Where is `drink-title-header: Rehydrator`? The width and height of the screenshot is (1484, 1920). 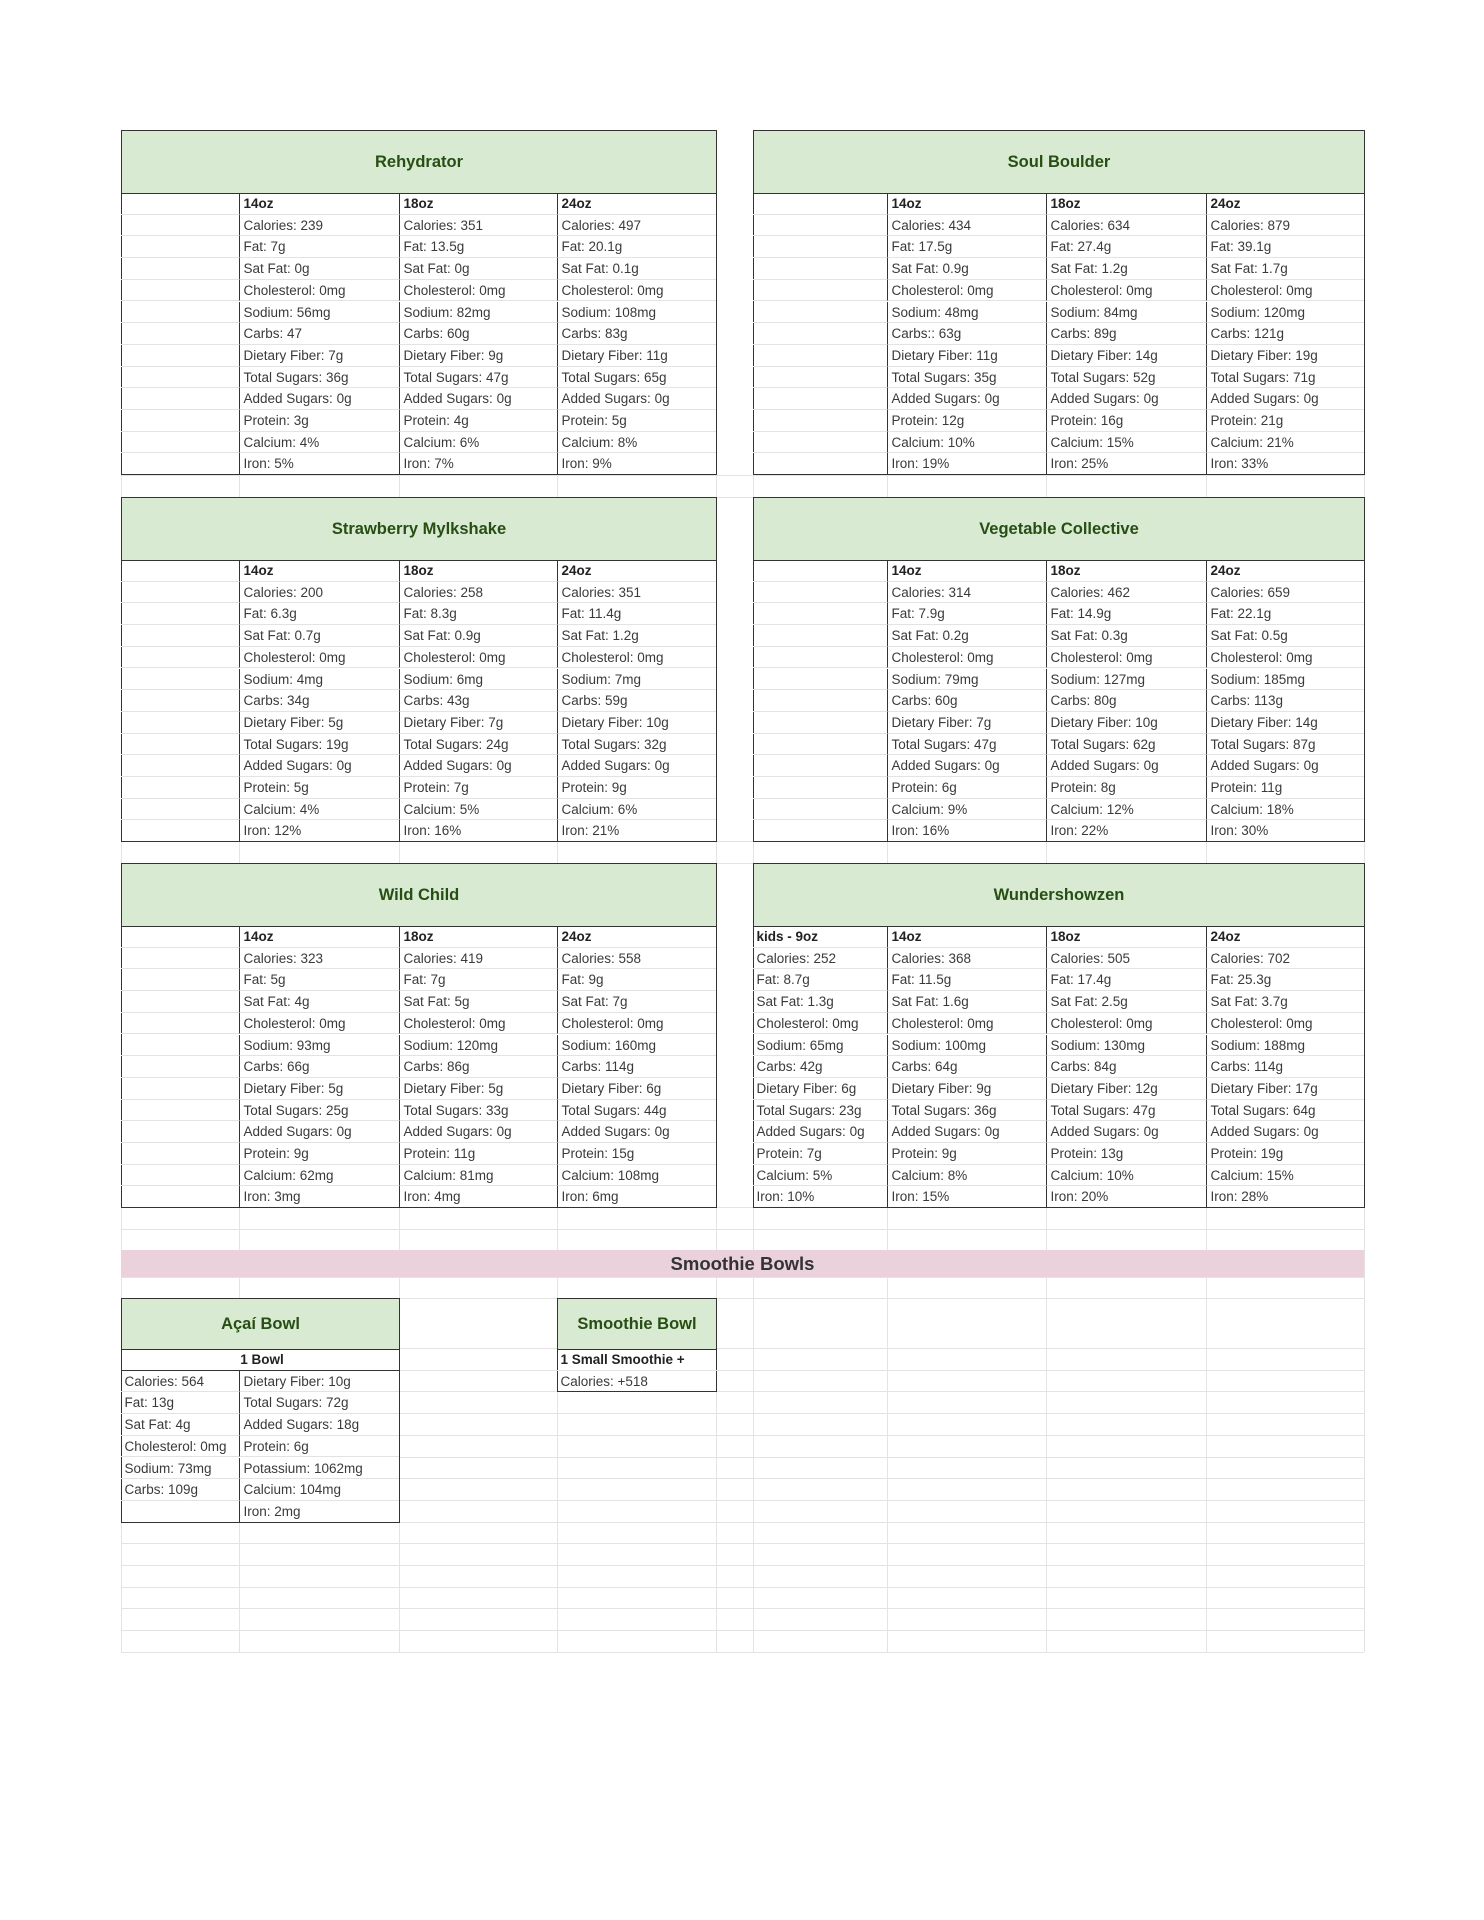 drink-title-header: Rehydrator is located at coordinates (419, 162).